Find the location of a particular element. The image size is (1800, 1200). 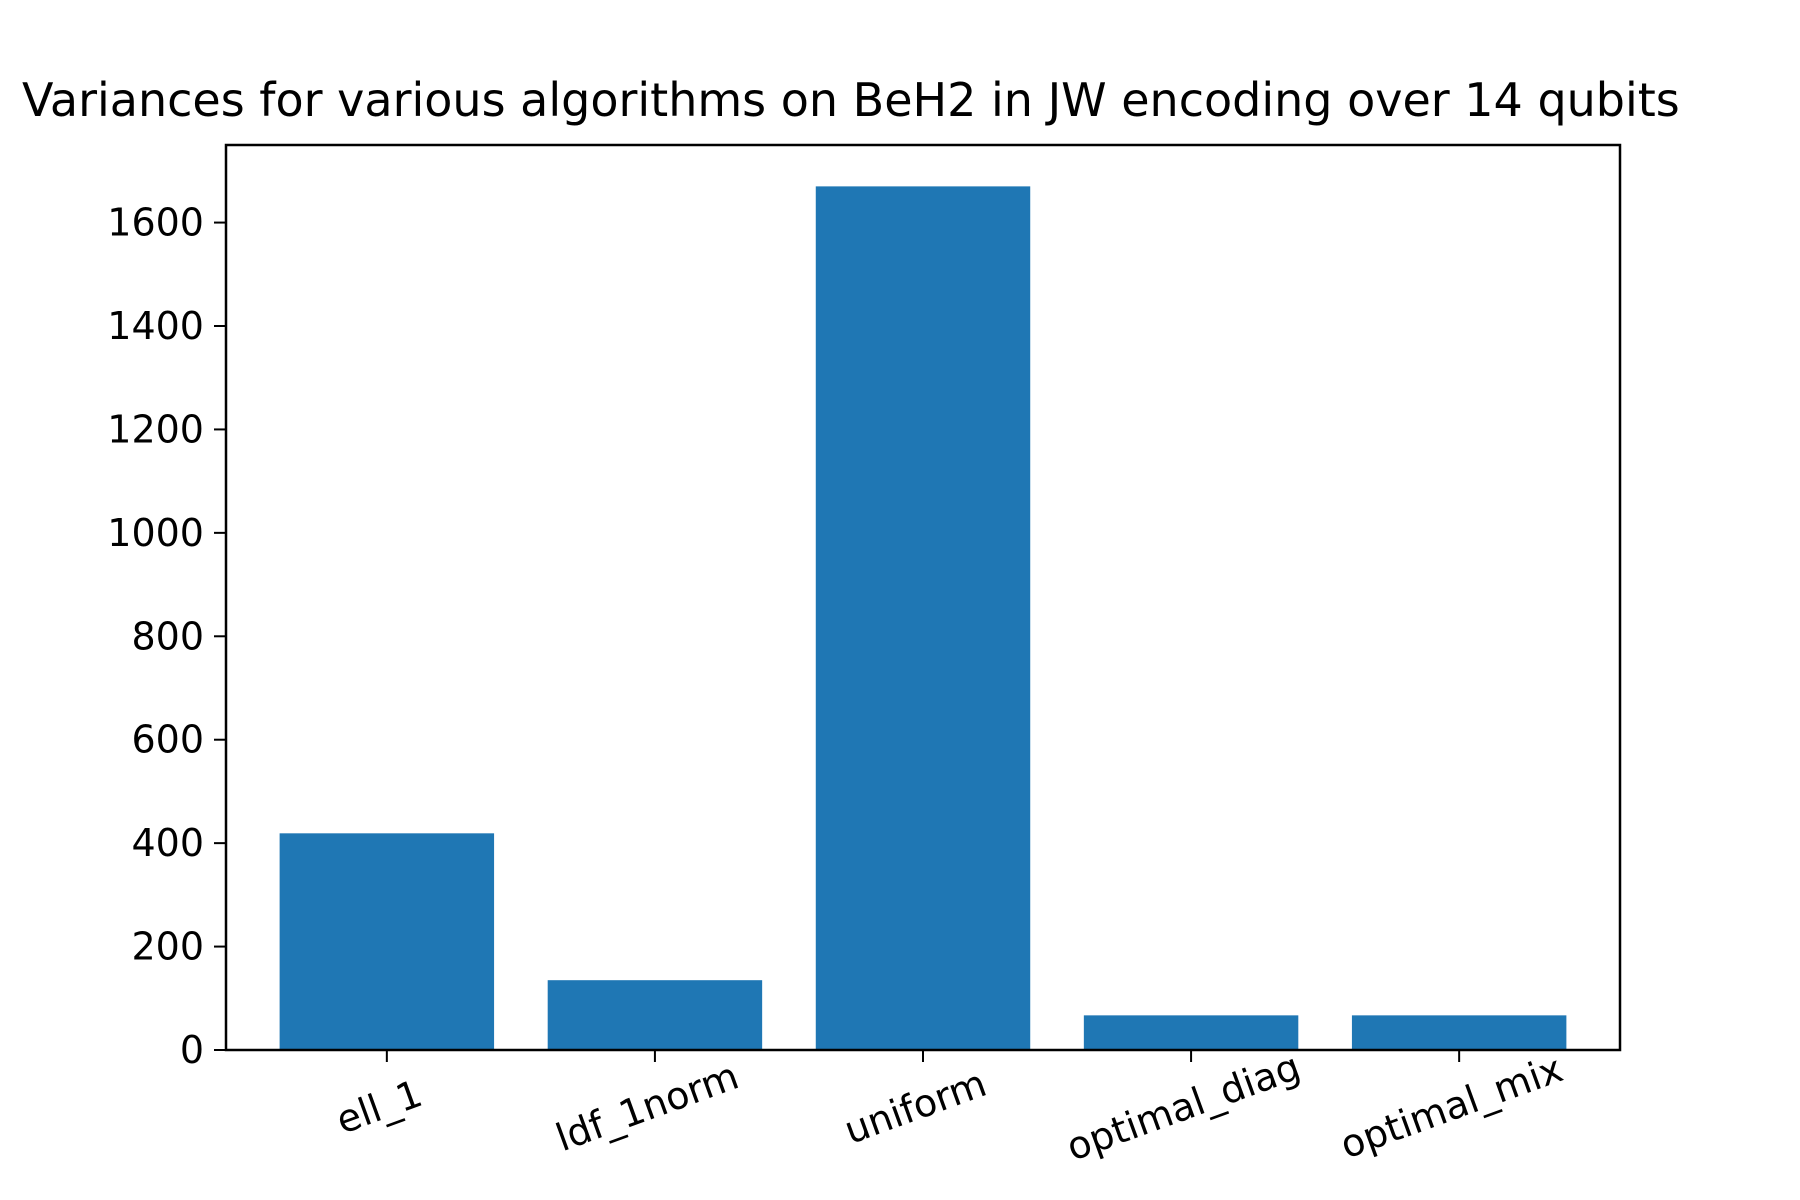

y-tick-label: 1400 is located at coordinates (155, 326).